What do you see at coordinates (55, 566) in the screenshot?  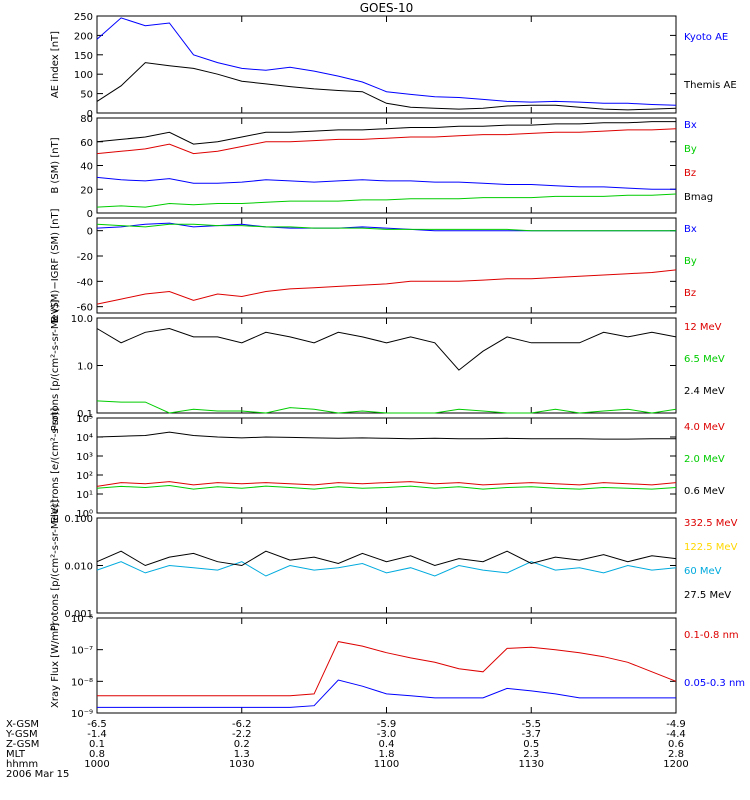 I see `y-axis-label: Protons [p/(cm²-s-sr-MeV)]` at bounding box center [55, 566].